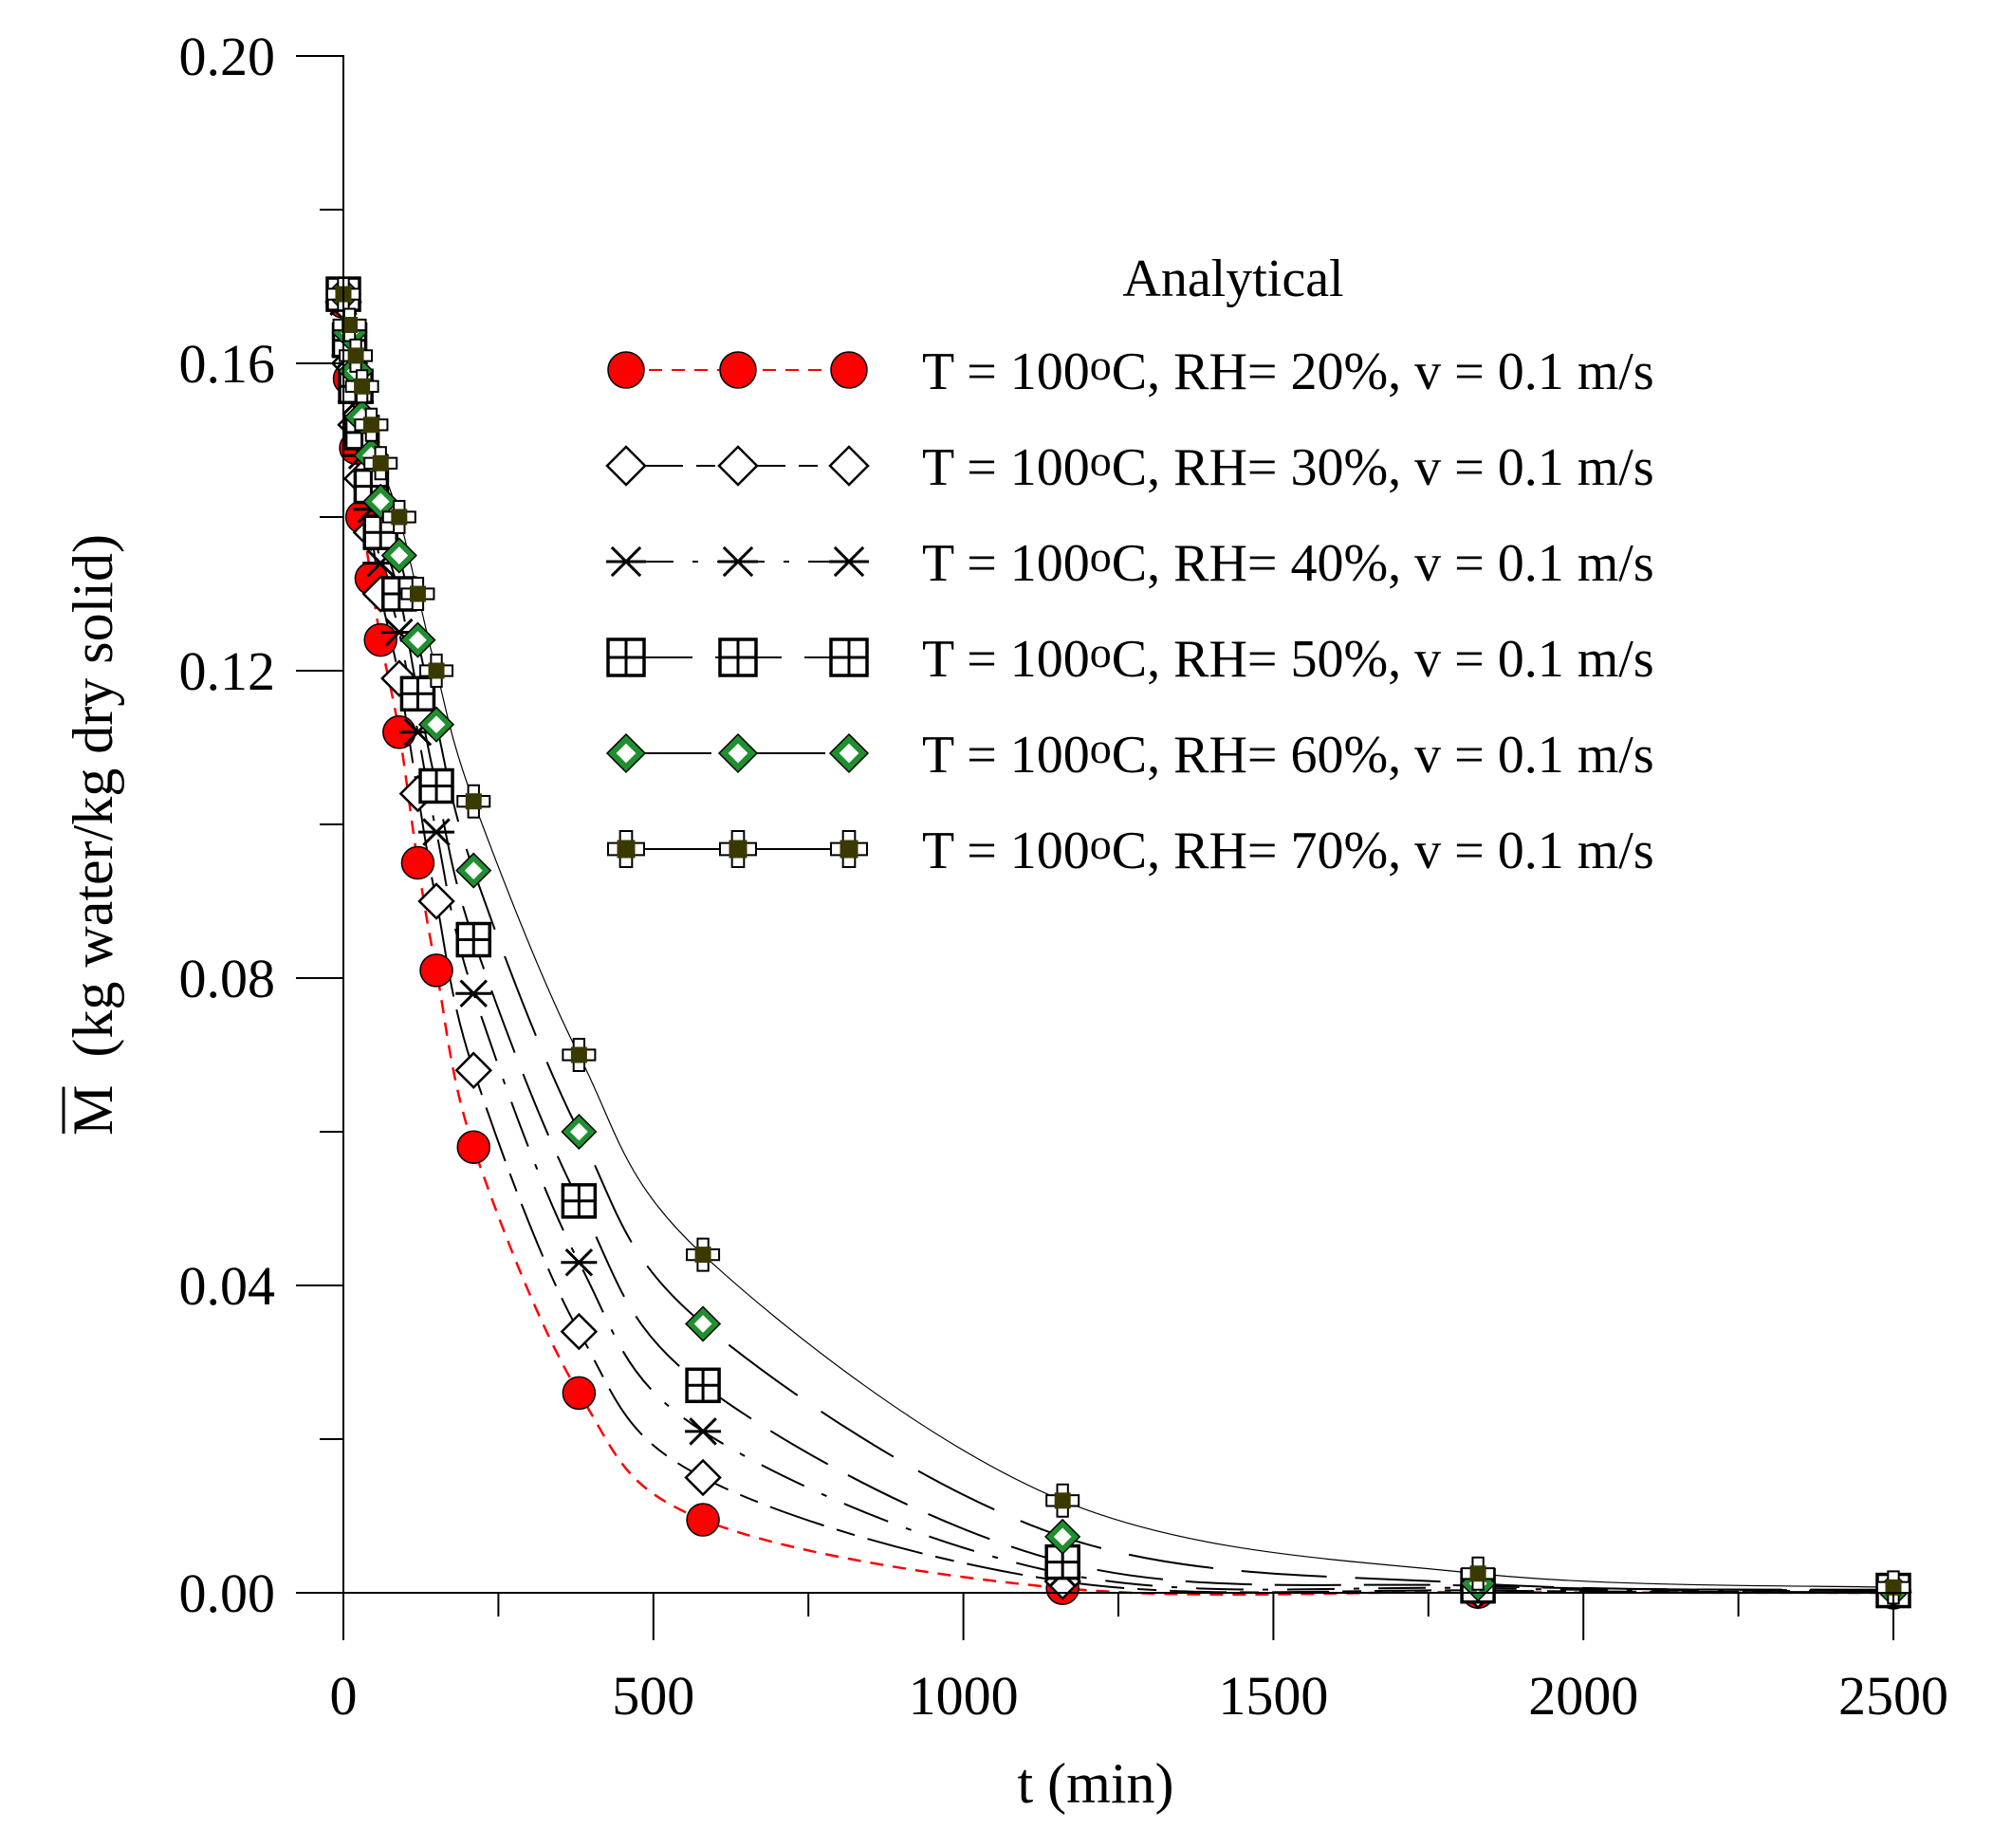 This screenshot has height=1848, width=1993. I want to click on x-tick-label: 500, so click(653, 1696).